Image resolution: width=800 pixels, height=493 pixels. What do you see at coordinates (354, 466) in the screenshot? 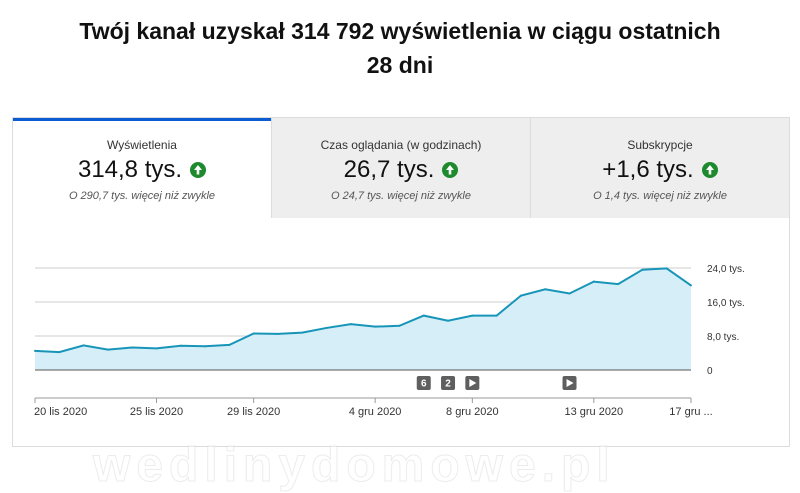
I see `watermark: wedlinydomowe.pl` at bounding box center [354, 466].